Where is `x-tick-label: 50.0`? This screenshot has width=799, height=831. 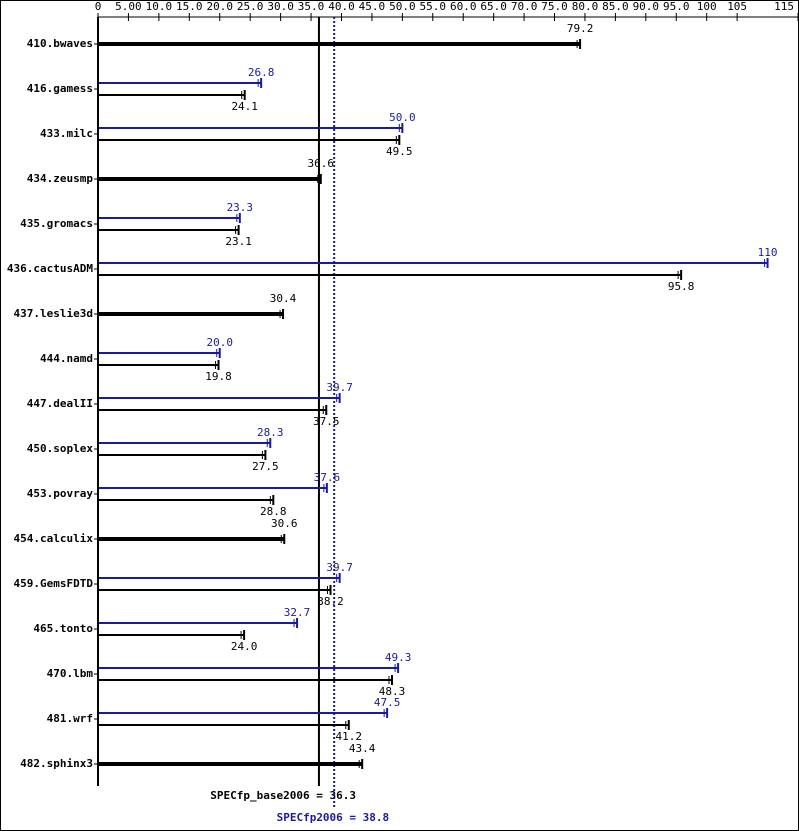
x-tick-label: 50.0 is located at coordinates (402, 6).